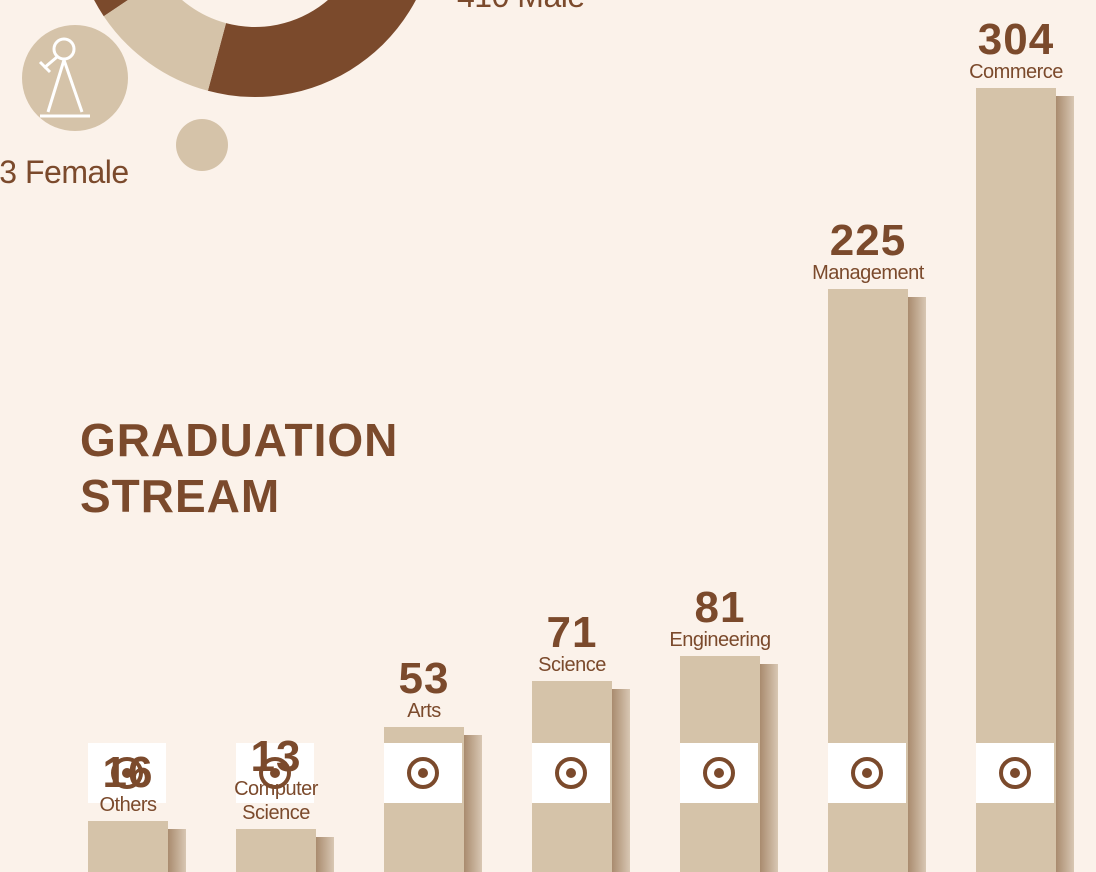 This screenshot has height=872, width=1096. Describe the element at coordinates (572, 633) in the screenshot. I see `value-label: 71` at that location.